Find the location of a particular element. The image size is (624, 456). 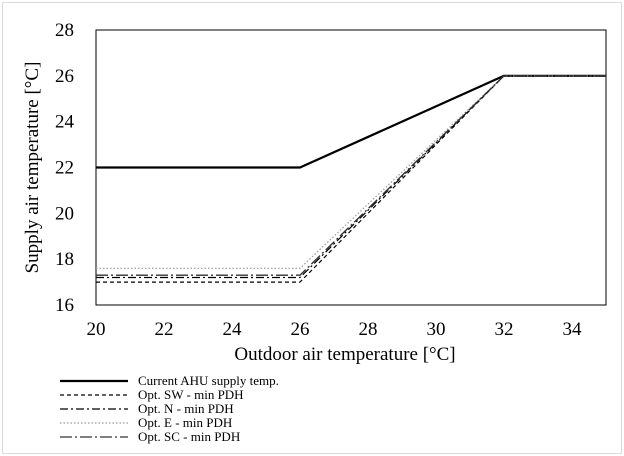

x-tick-label: 20 is located at coordinates (96, 329).